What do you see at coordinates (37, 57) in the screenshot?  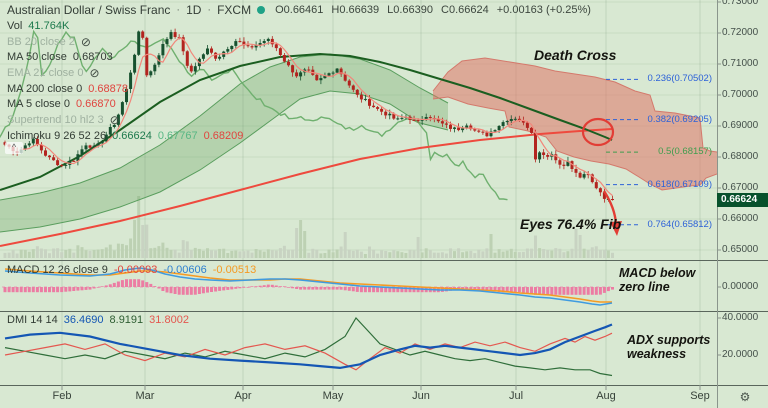 I see `indicator-label: MA 50 close` at bounding box center [37, 57].